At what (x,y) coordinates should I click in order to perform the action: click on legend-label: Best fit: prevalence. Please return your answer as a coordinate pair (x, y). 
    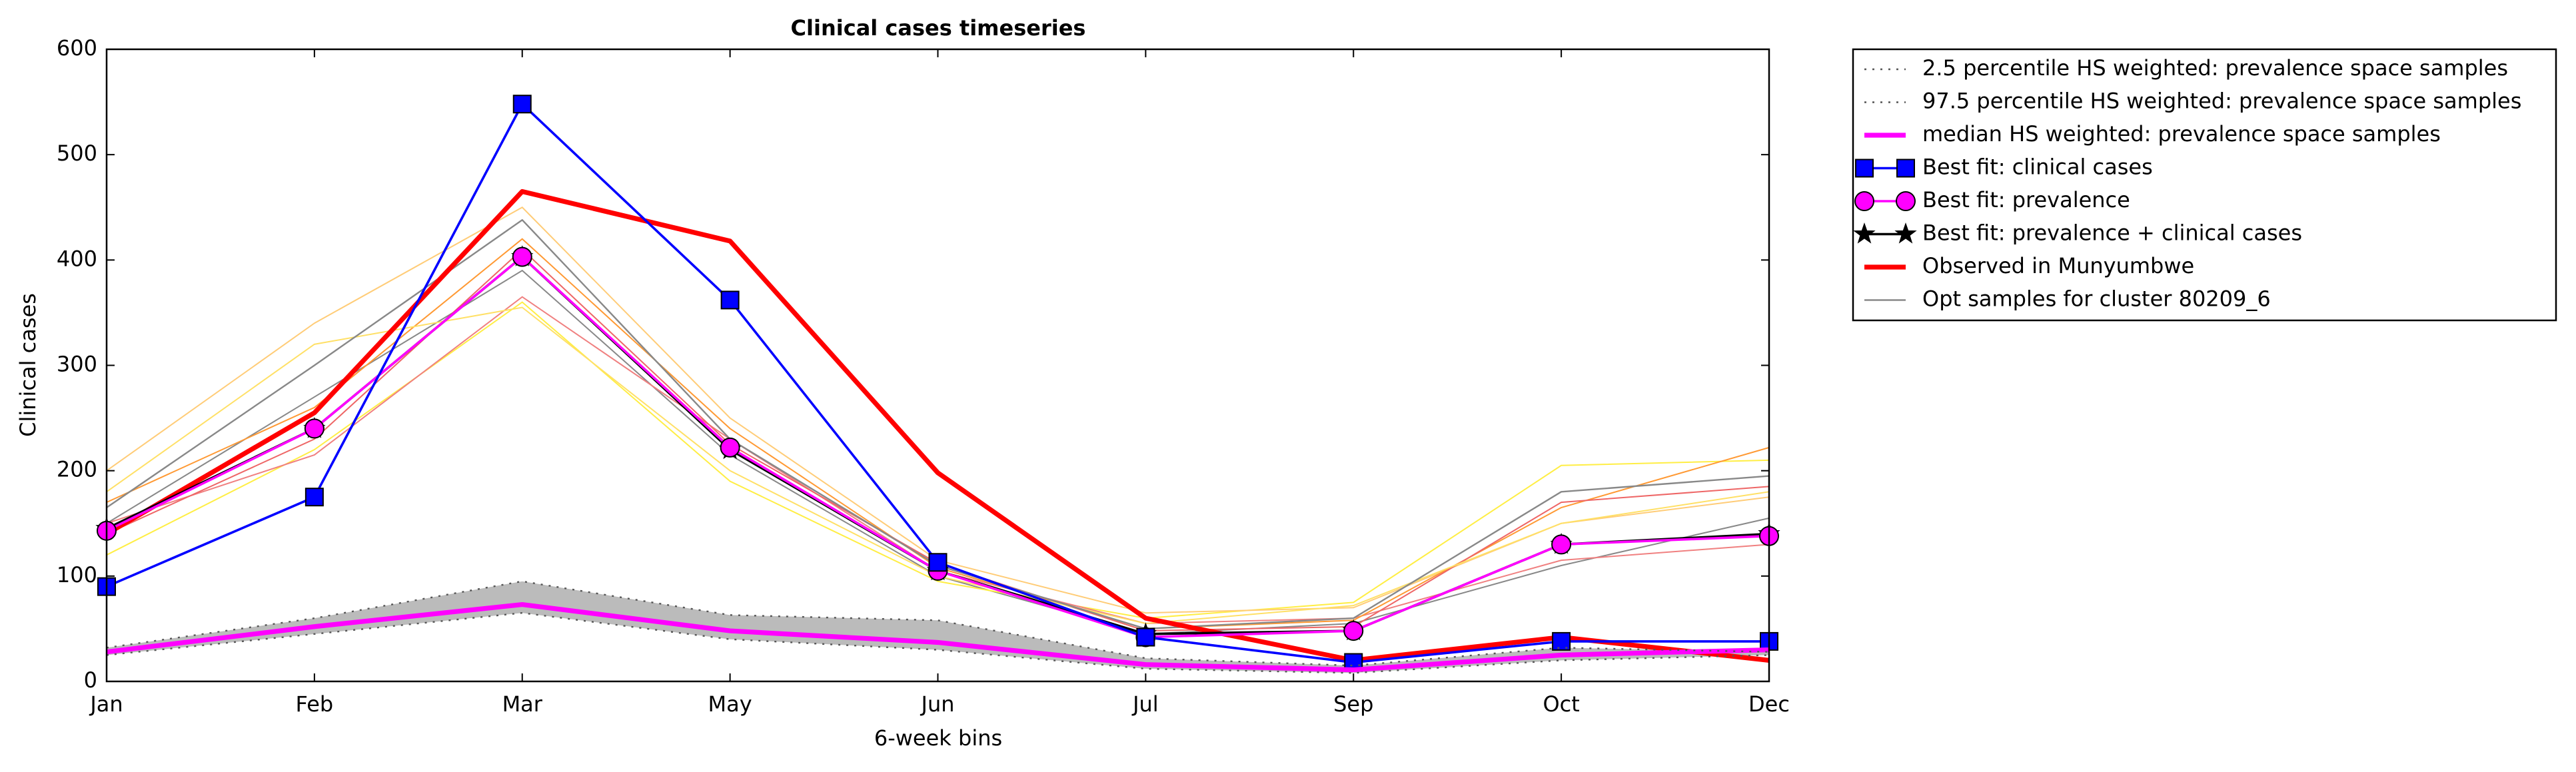
    Looking at the image, I should click on (2026, 199).